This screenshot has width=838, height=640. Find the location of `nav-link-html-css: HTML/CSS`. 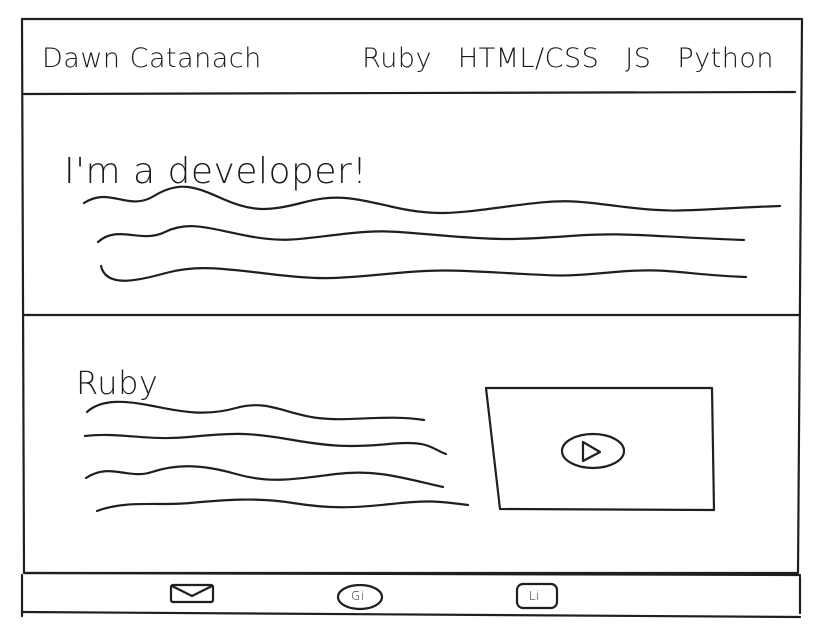

nav-link-html-css: HTML/CSS is located at coordinates (528, 58).